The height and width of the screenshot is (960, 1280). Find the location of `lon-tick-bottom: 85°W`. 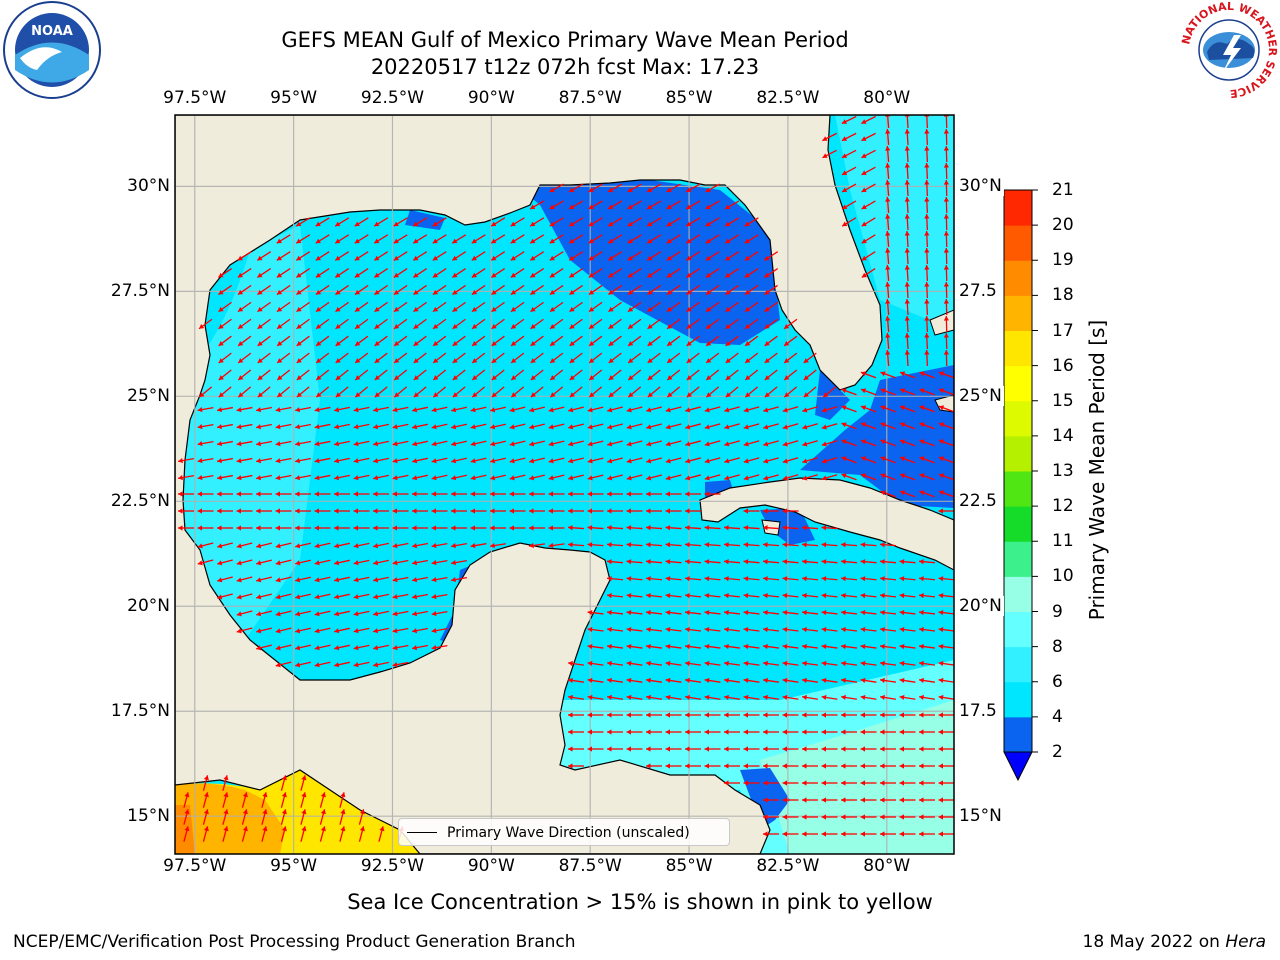

lon-tick-bottom: 85°W is located at coordinates (689, 866).